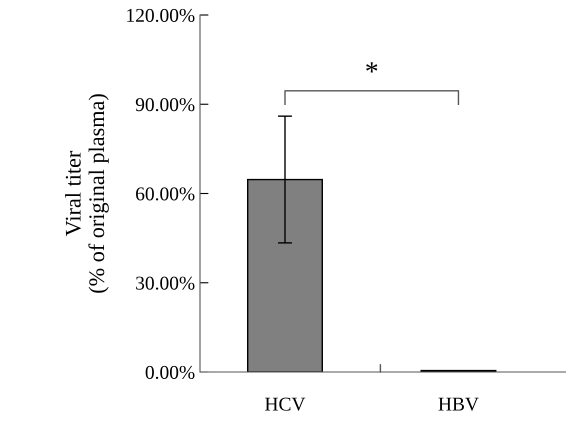 This screenshot has height=432, width=566. I want to click on y-tick-label: 60.00%, so click(165, 194).